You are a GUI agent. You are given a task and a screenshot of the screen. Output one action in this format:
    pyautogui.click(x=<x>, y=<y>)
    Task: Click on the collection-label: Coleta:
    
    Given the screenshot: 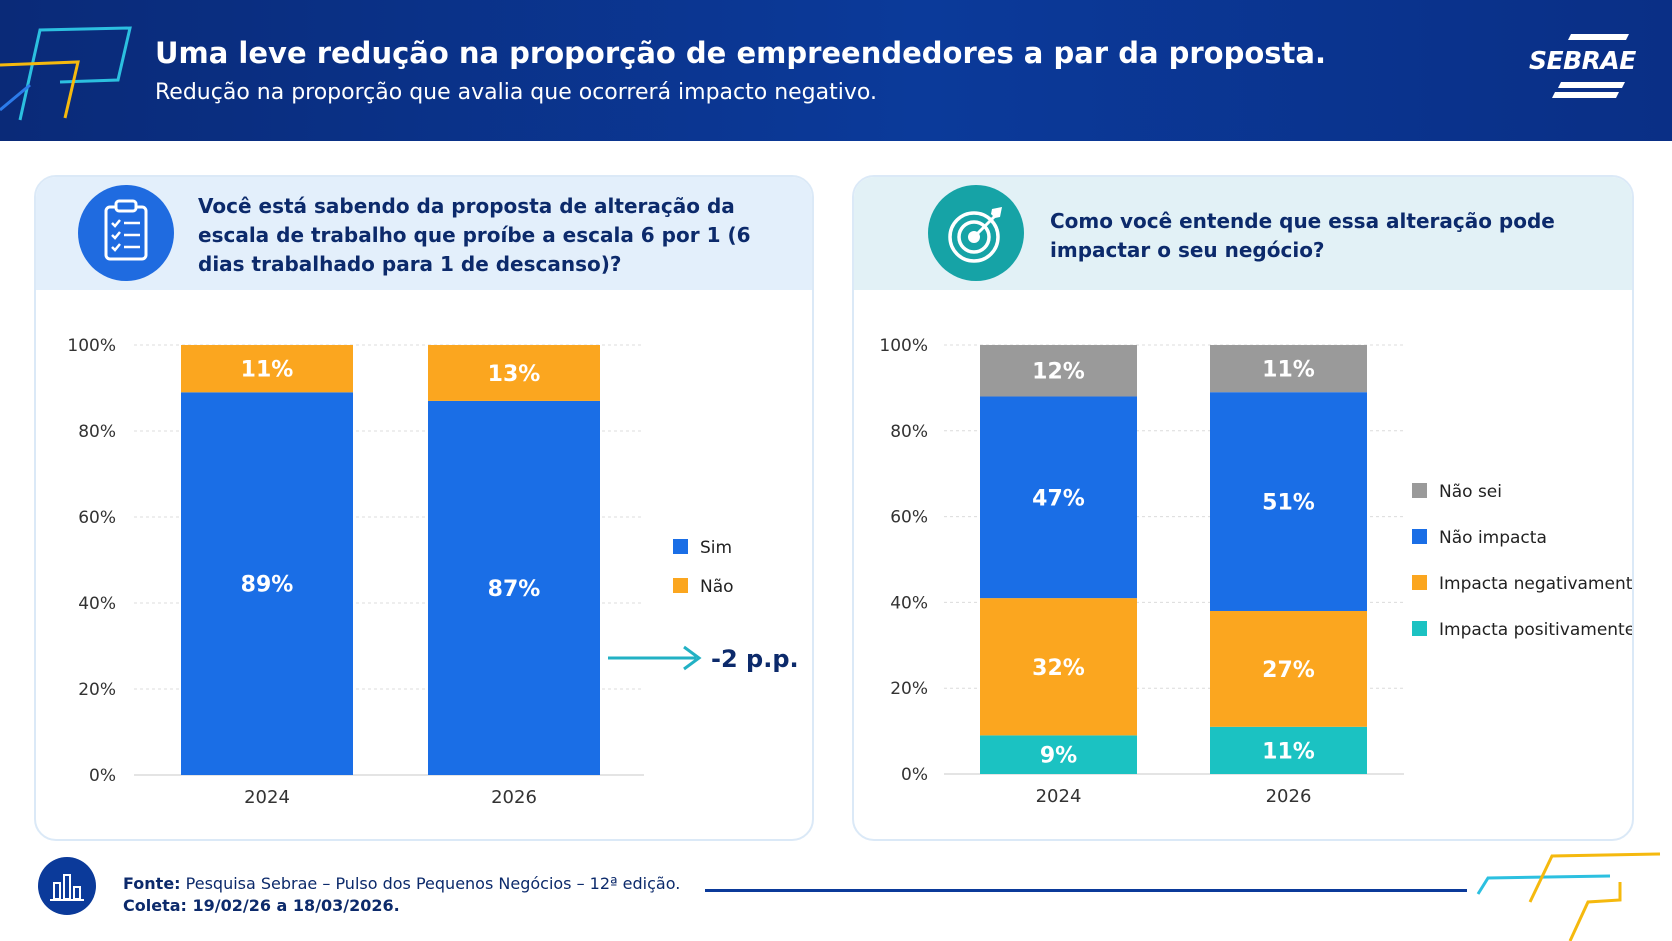 What is the action you would take?
    pyautogui.click(x=155, y=905)
    